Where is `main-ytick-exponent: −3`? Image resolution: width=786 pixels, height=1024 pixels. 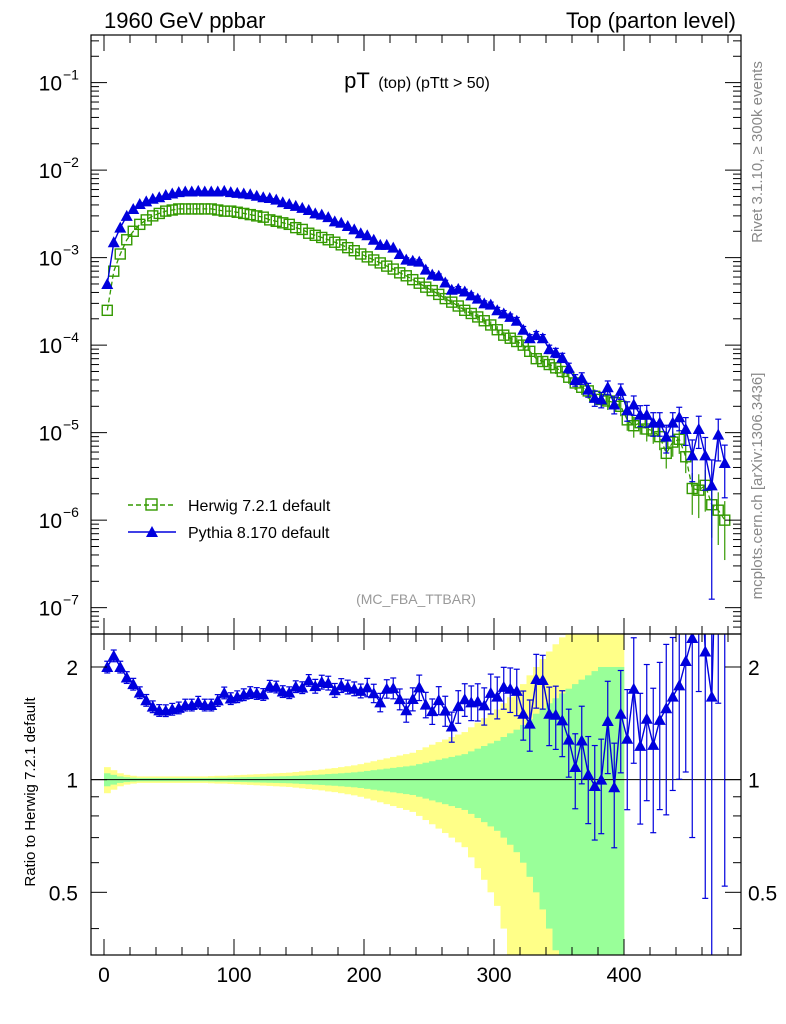 main-ytick-exponent: −3 is located at coordinates (71, 250).